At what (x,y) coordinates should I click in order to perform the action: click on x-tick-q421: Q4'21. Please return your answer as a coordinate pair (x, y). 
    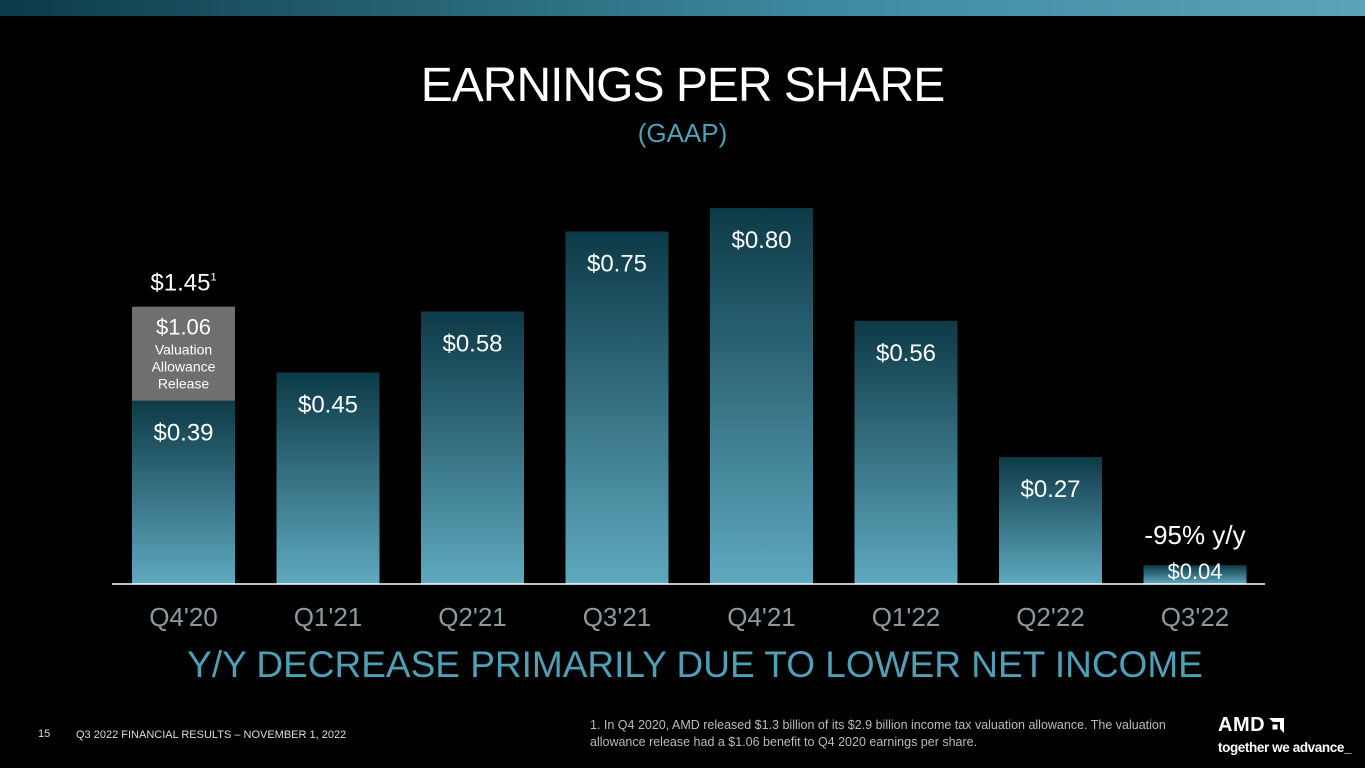
    Looking at the image, I should click on (761, 617).